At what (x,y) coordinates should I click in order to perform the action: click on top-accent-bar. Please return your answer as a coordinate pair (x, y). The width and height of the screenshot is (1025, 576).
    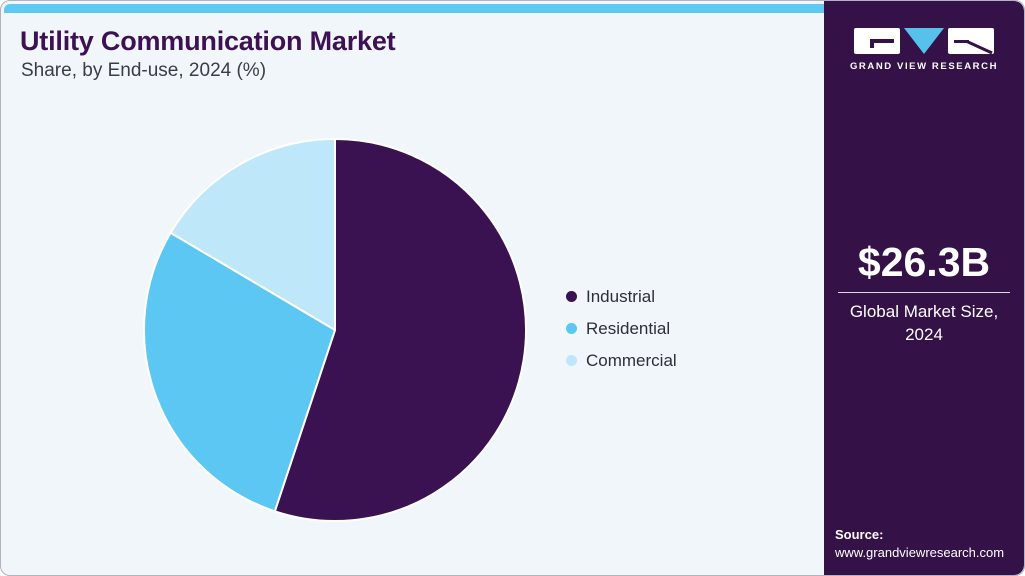
    Looking at the image, I should click on (415, 8).